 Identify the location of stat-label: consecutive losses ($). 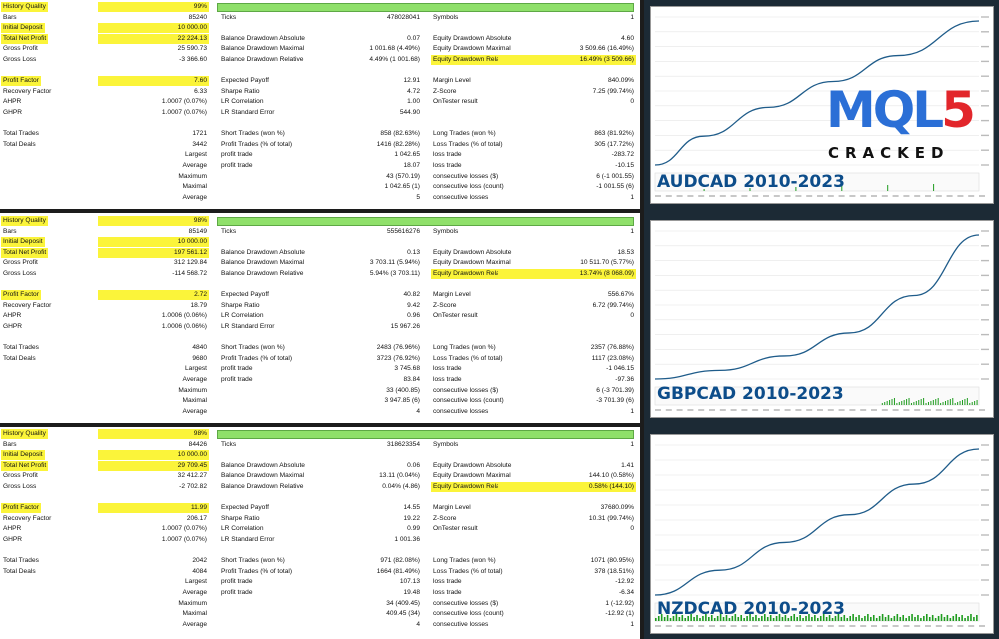
(466, 176).